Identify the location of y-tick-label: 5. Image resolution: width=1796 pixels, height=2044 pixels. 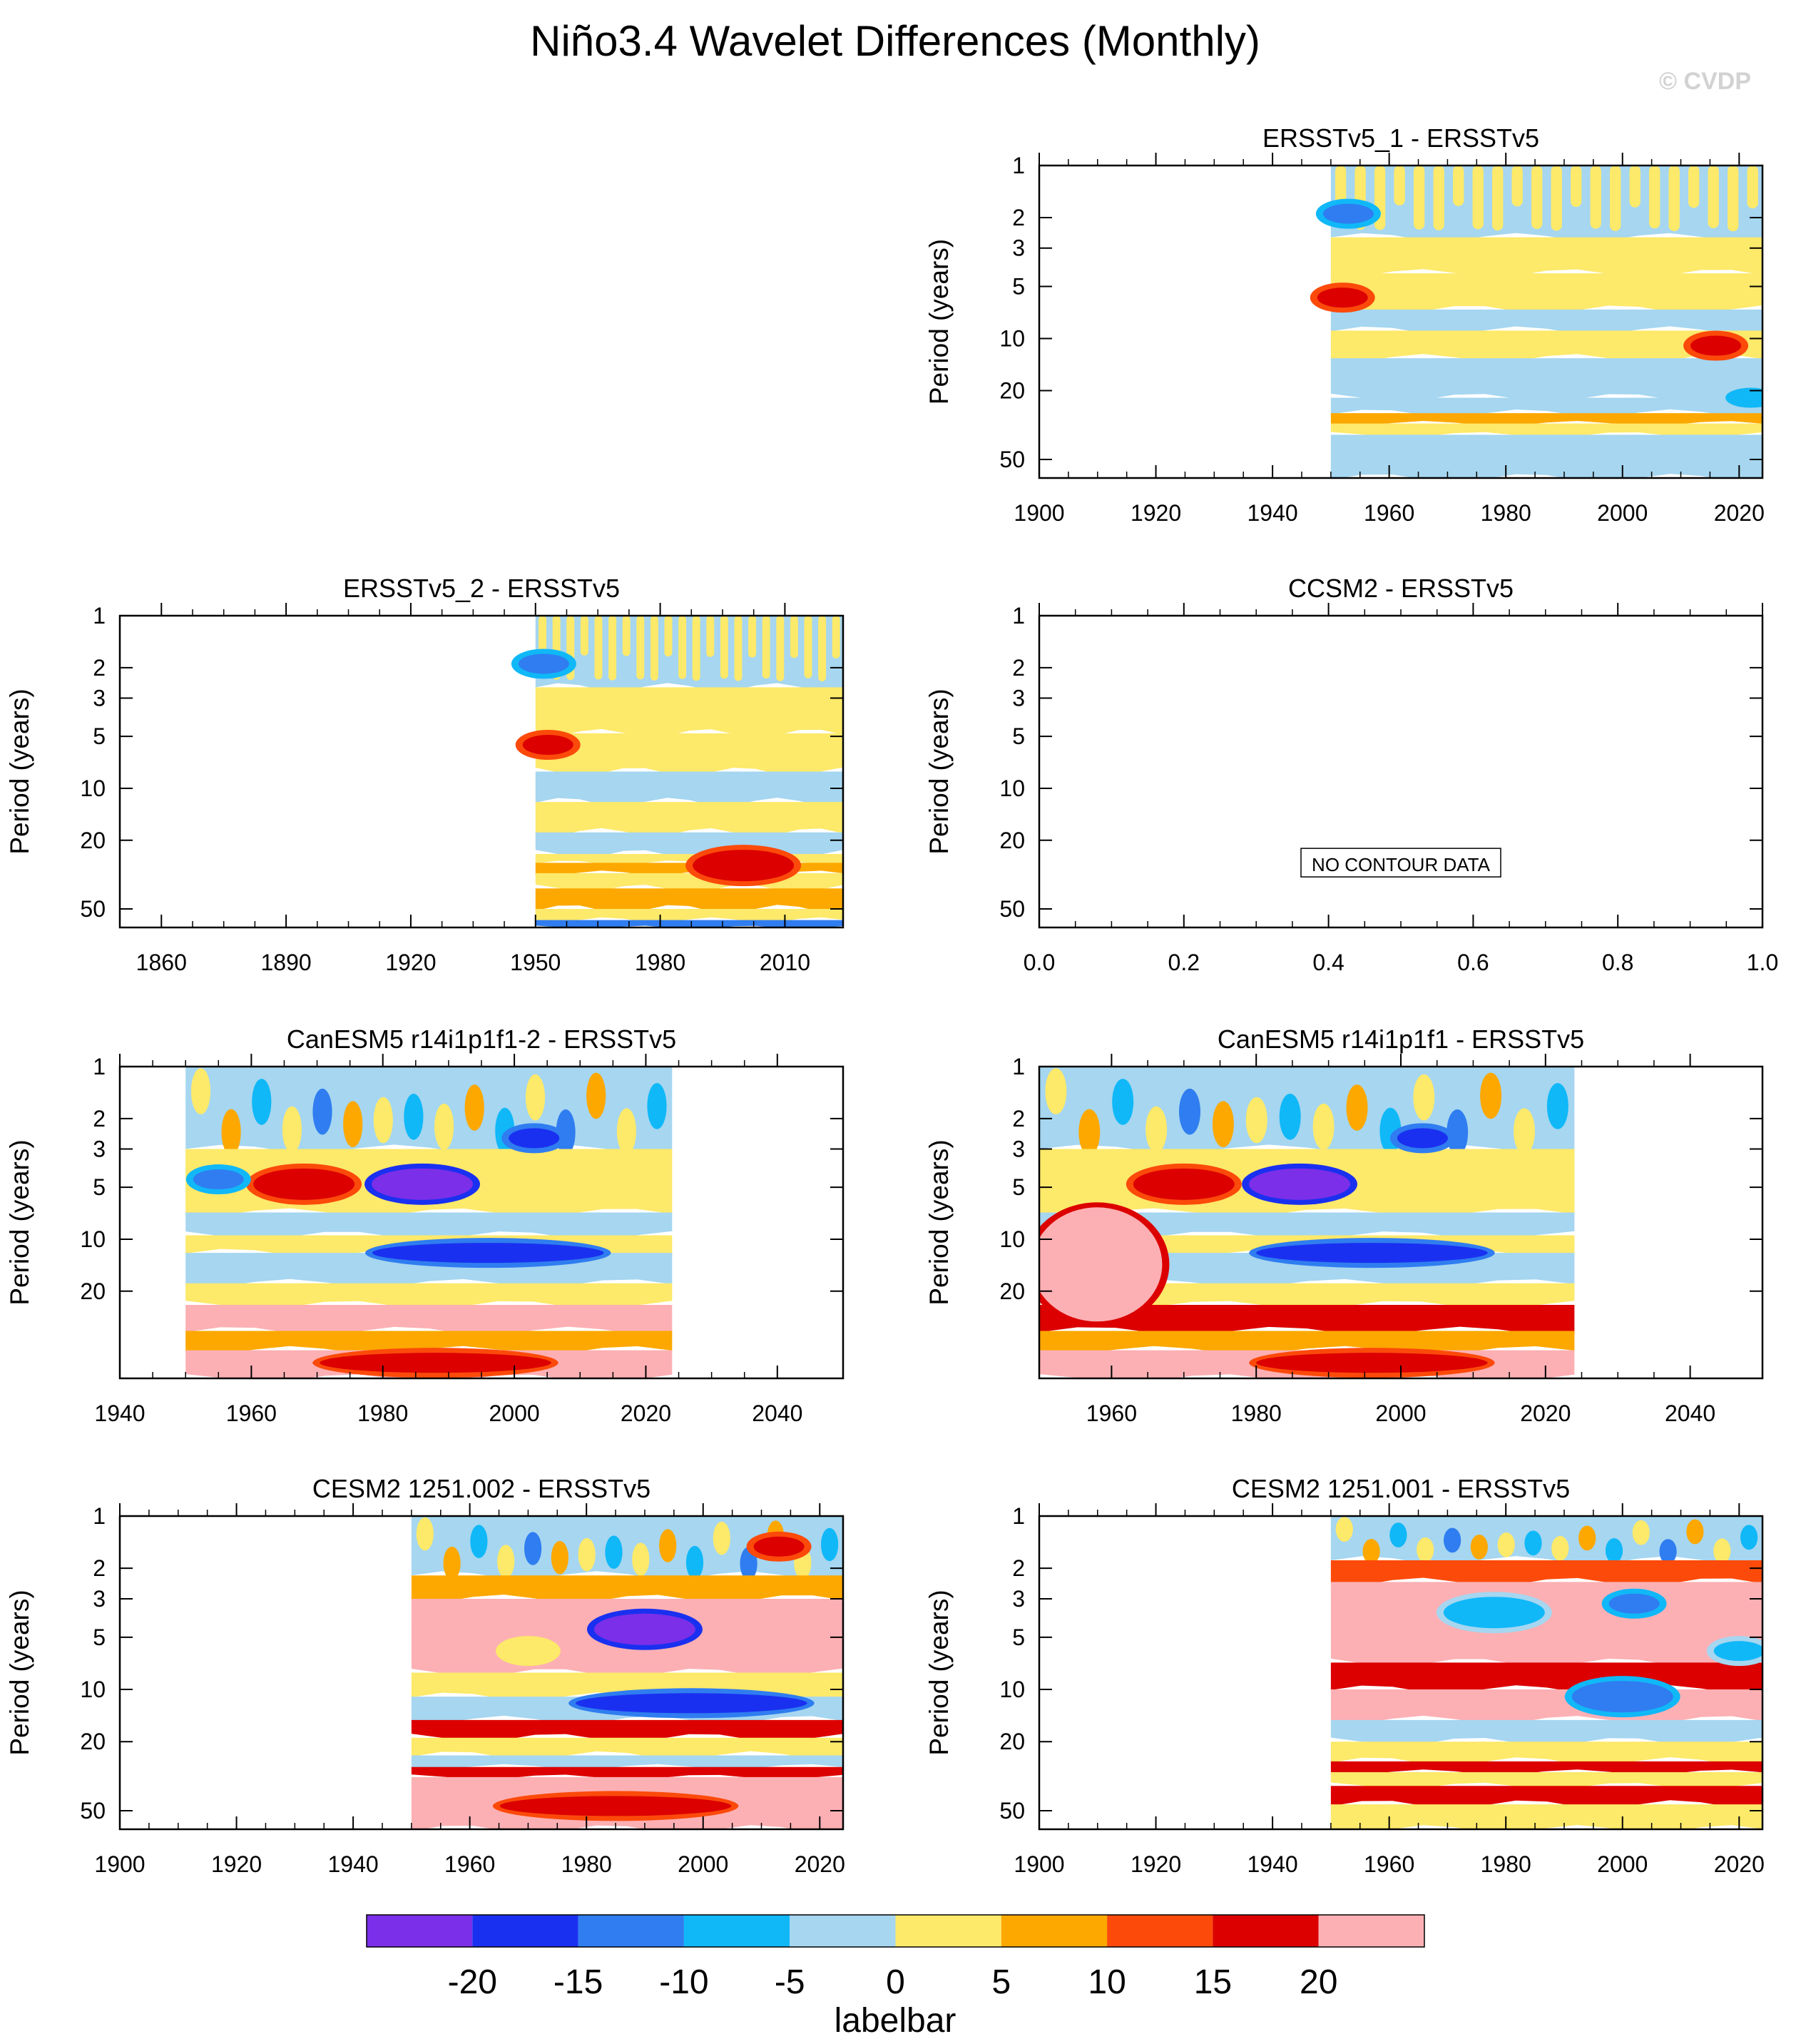
(99, 1187).